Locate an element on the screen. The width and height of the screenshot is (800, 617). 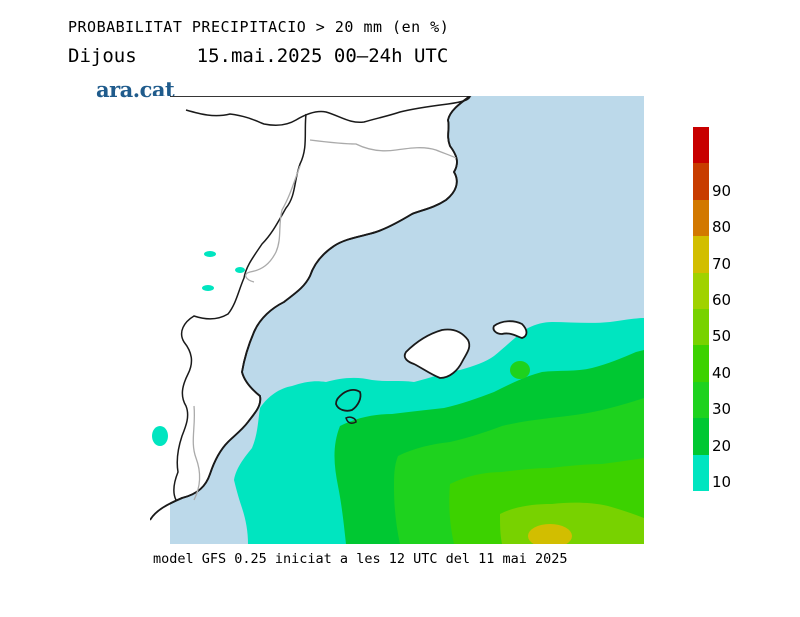
island-formentera is located at coordinates (351, 420).